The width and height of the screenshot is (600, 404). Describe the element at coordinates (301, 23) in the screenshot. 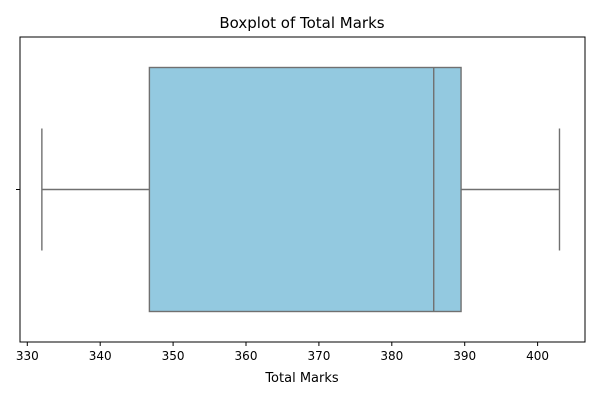

I see `chart-title: Boxplot of Total Marks` at that location.